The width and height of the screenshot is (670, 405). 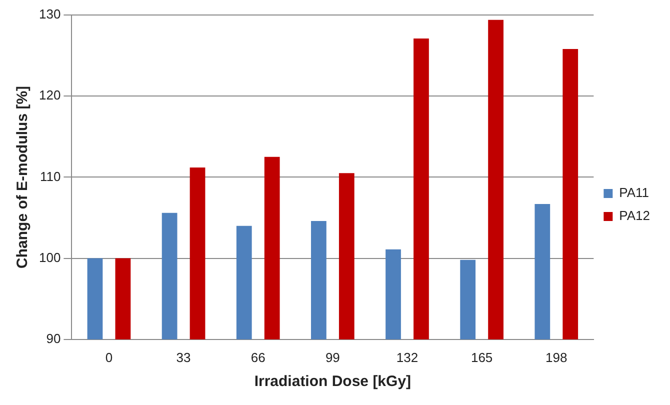 What do you see at coordinates (49, 257) in the screenshot?
I see `y-tick-label: 100` at bounding box center [49, 257].